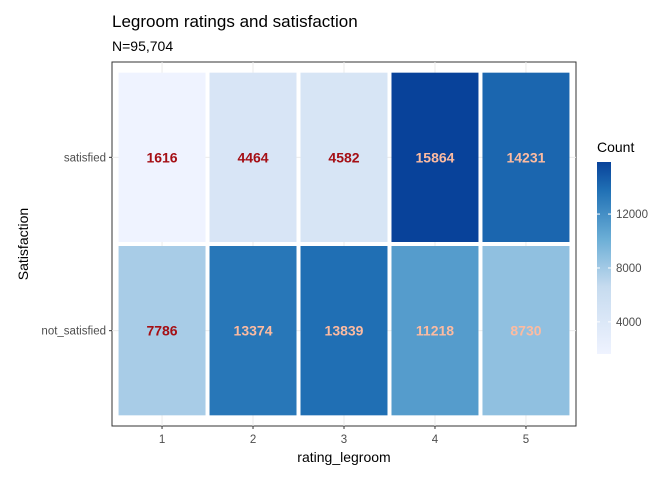  Describe the element at coordinates (253, 440) in the screenshot. I see `x-tick-label: 2` at that location.